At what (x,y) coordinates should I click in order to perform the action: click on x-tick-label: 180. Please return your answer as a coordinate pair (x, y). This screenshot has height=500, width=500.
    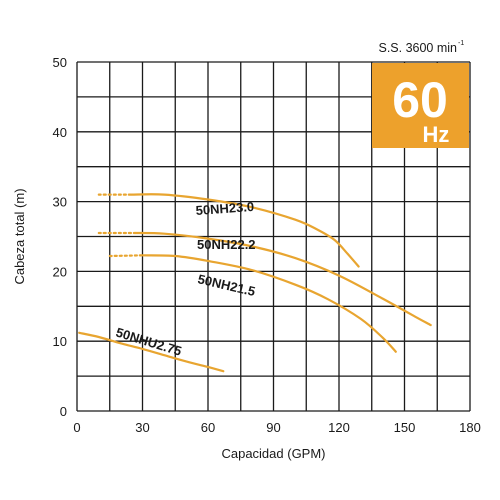
    Looking at the image, I should click on (470, 427).